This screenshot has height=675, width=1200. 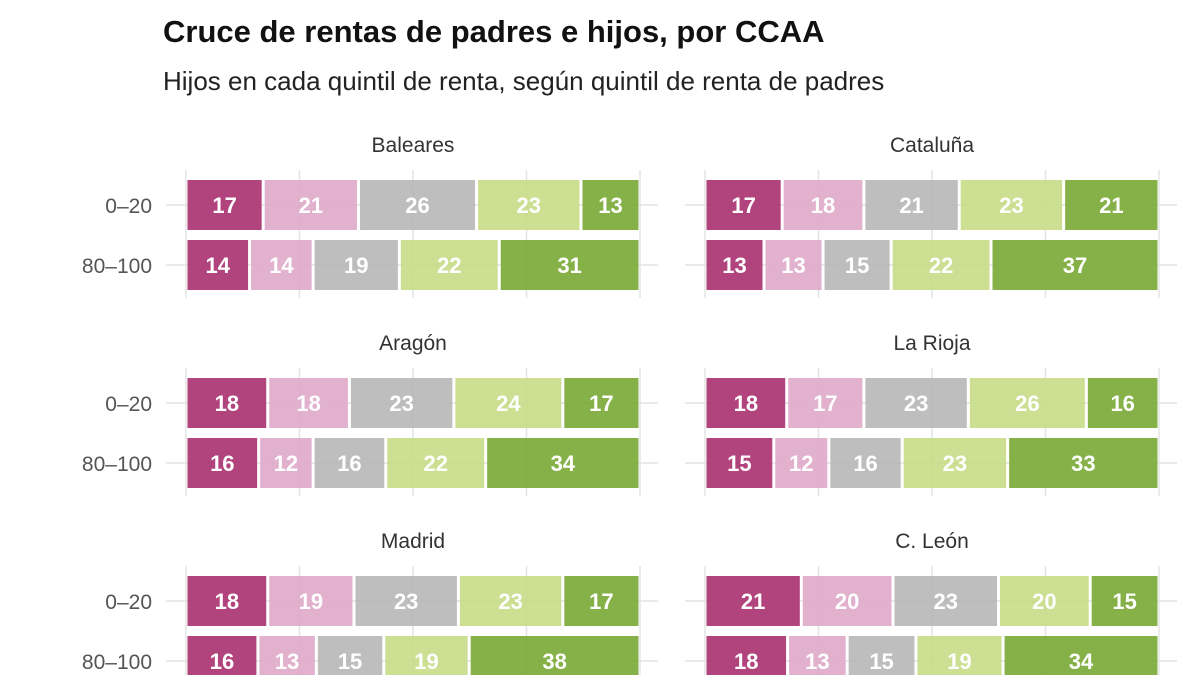 I want to click on bar-value-label: 33, so click(x=1083, y=463).